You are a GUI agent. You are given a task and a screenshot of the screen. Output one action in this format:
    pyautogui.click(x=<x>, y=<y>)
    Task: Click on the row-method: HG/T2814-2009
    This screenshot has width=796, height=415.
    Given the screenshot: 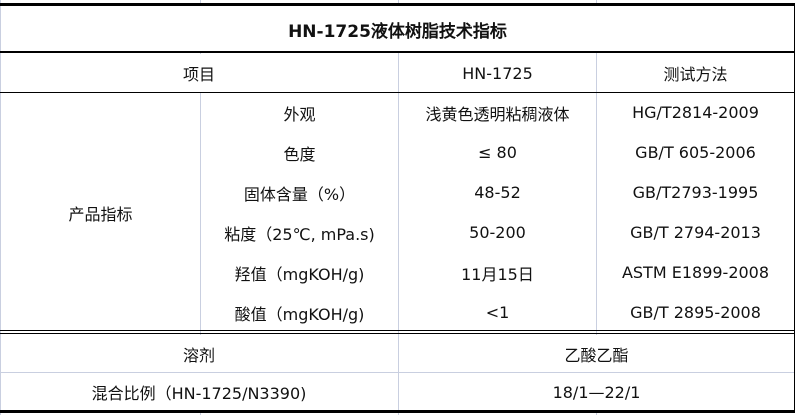 What is the action you would take?
    pyautogui.click(x=695, y=112)
    